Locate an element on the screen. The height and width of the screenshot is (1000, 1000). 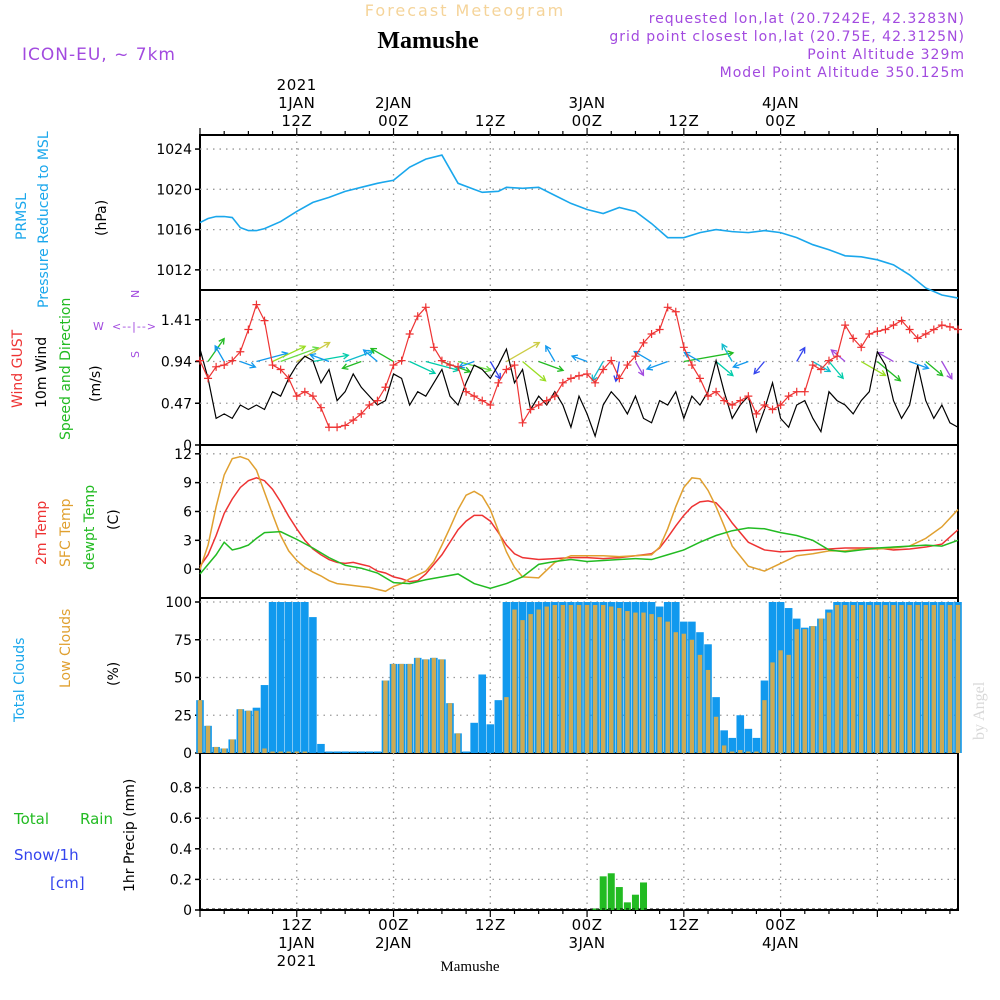
top-time-label: 00Z is located at coordinates (393, 121).